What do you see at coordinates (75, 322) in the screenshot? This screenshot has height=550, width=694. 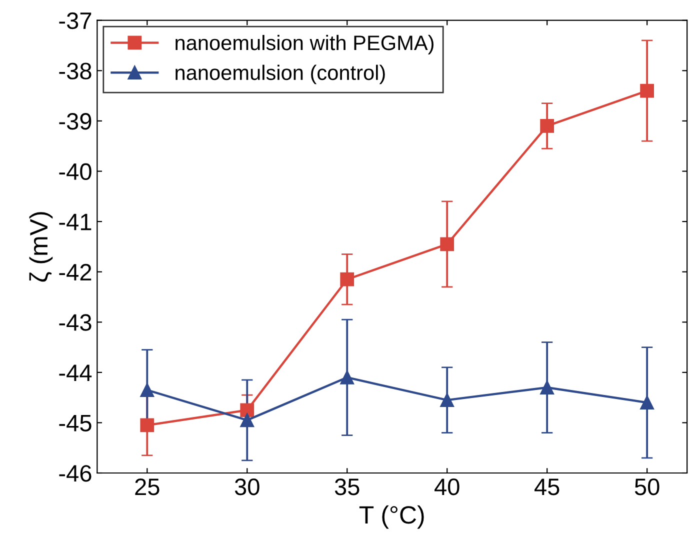 I see `y-tick-label: -43` at bounding box center [75, 322].